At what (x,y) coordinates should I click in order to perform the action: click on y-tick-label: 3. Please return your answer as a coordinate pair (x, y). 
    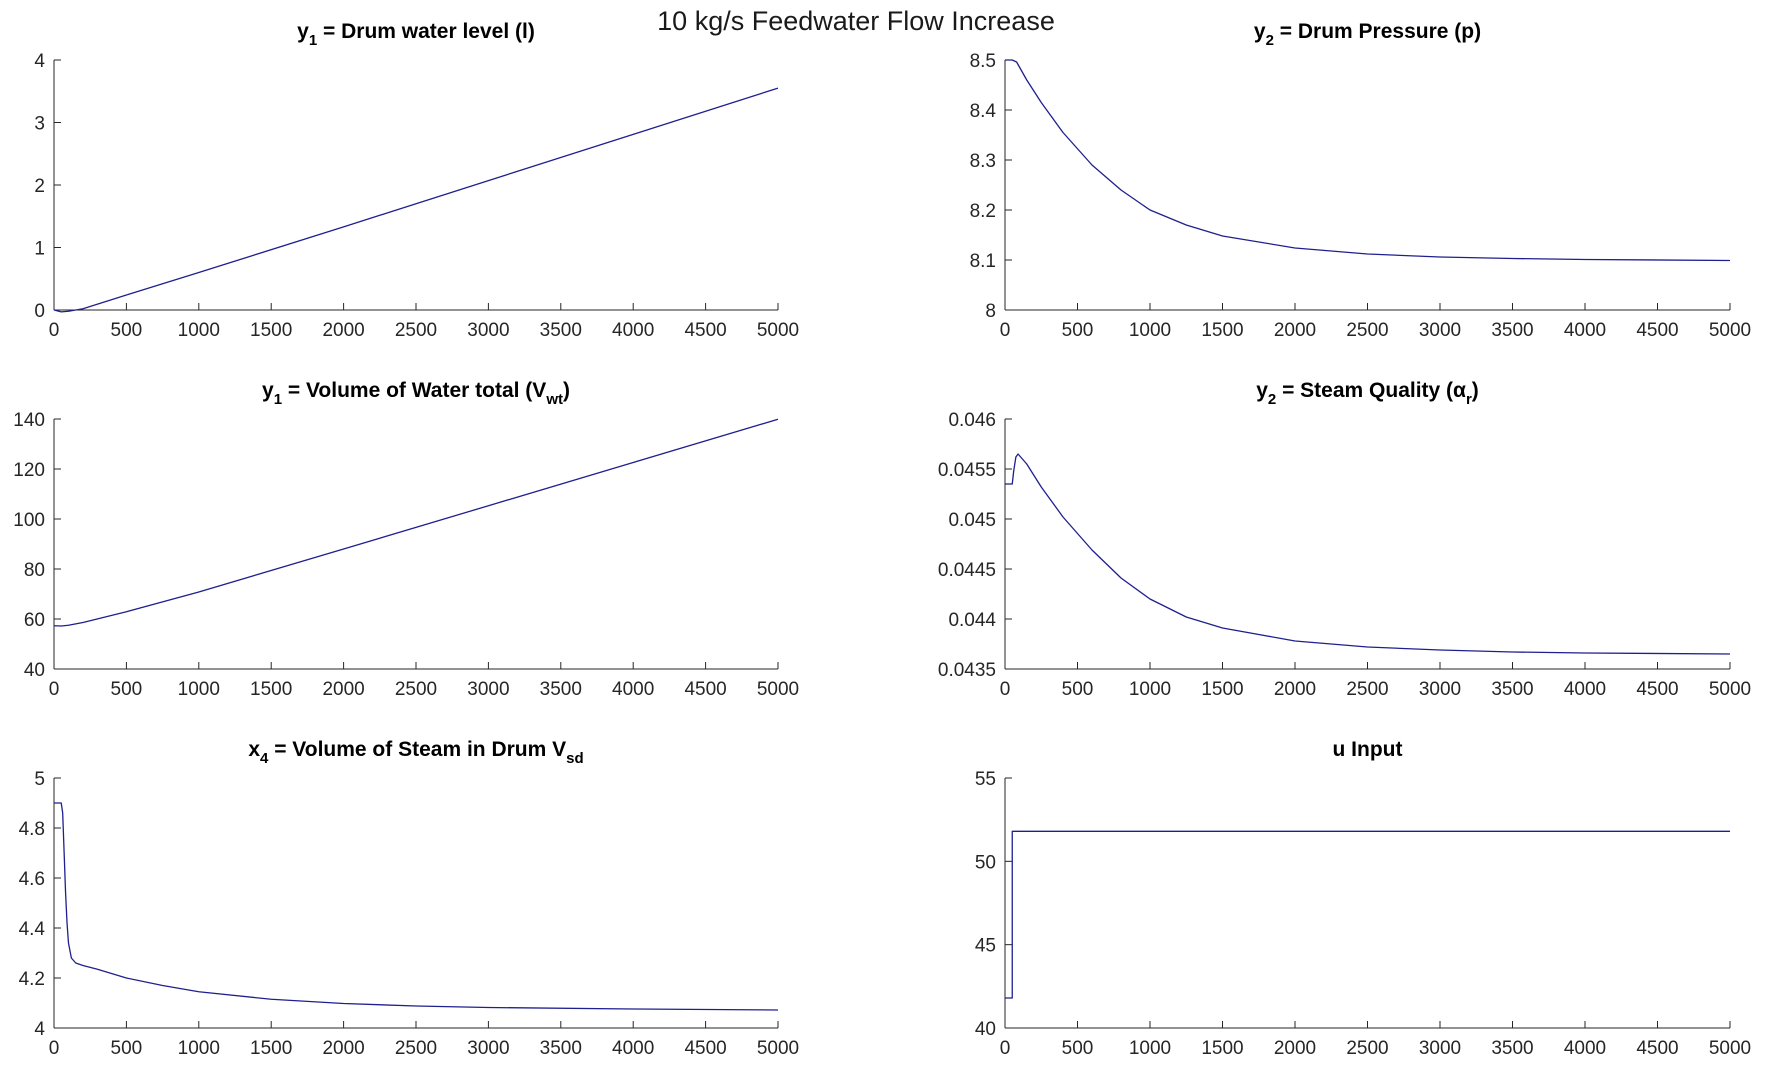
    Looking at the image, I should click on (39, 124).